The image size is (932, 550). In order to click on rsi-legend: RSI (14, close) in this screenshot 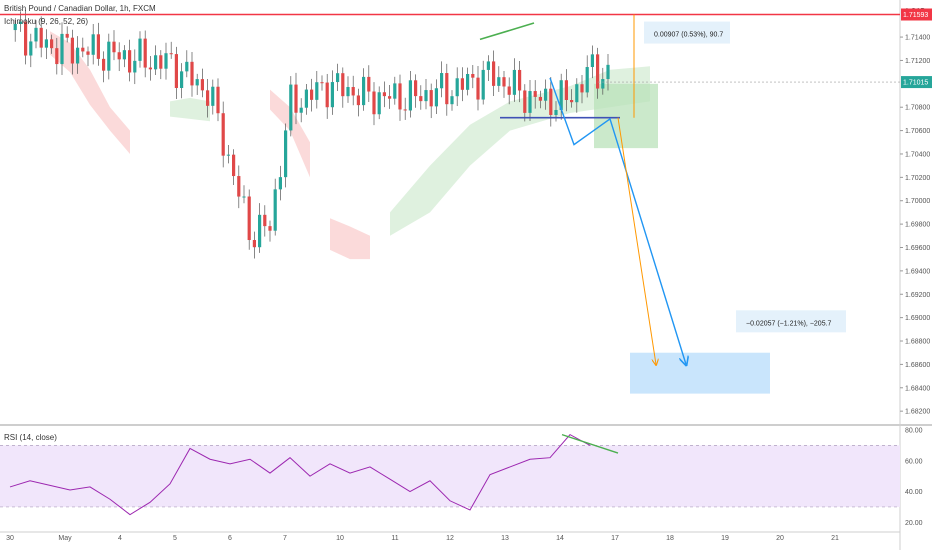, I will do `click(30, 437)`.